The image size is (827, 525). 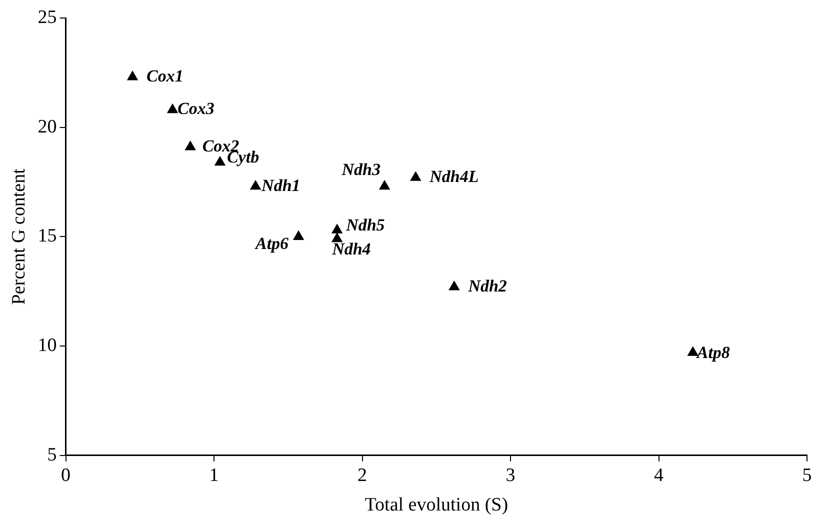 What do you see at coordinates (47, 345) in the screenshot?
I see `y-tick-label: 10` at bounding box center [47, 345].